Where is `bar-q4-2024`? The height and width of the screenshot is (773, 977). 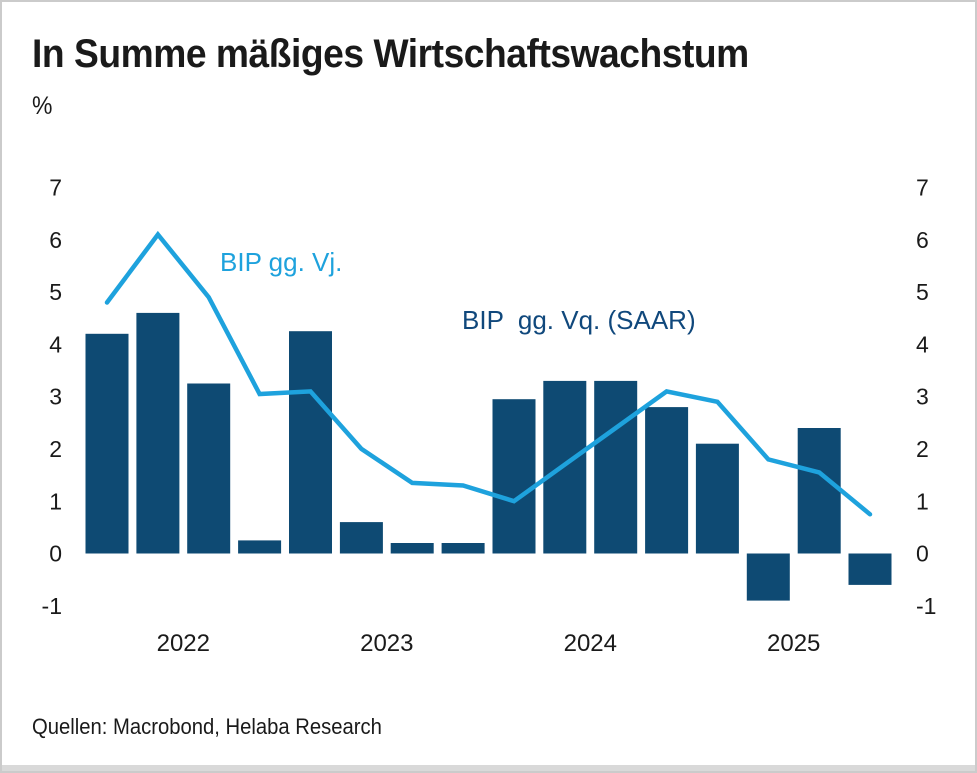
bar-q4-2024 is located at coordinates (667, 480).